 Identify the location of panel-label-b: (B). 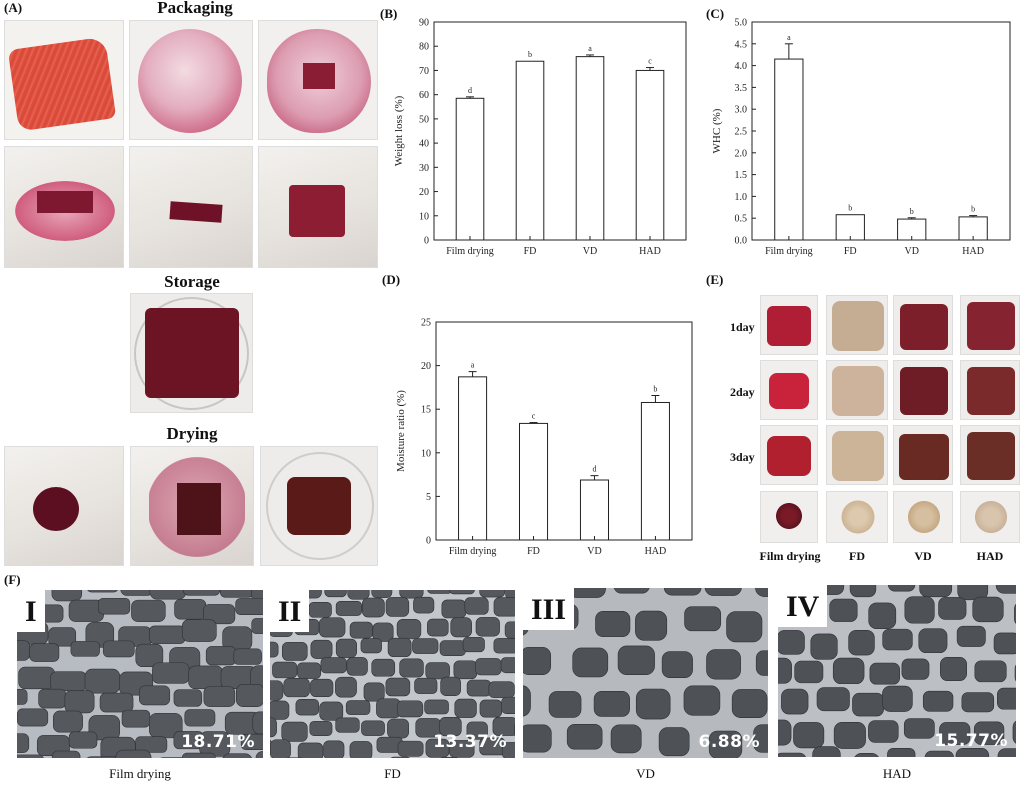
(389, 13).